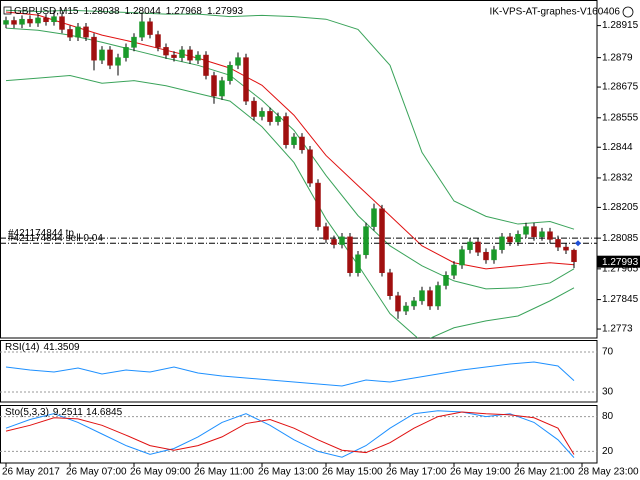 Image resolution: width=640 pixels, height=480 pixels. I want to click on current-price-label: 1.27993, so click(620, 262).